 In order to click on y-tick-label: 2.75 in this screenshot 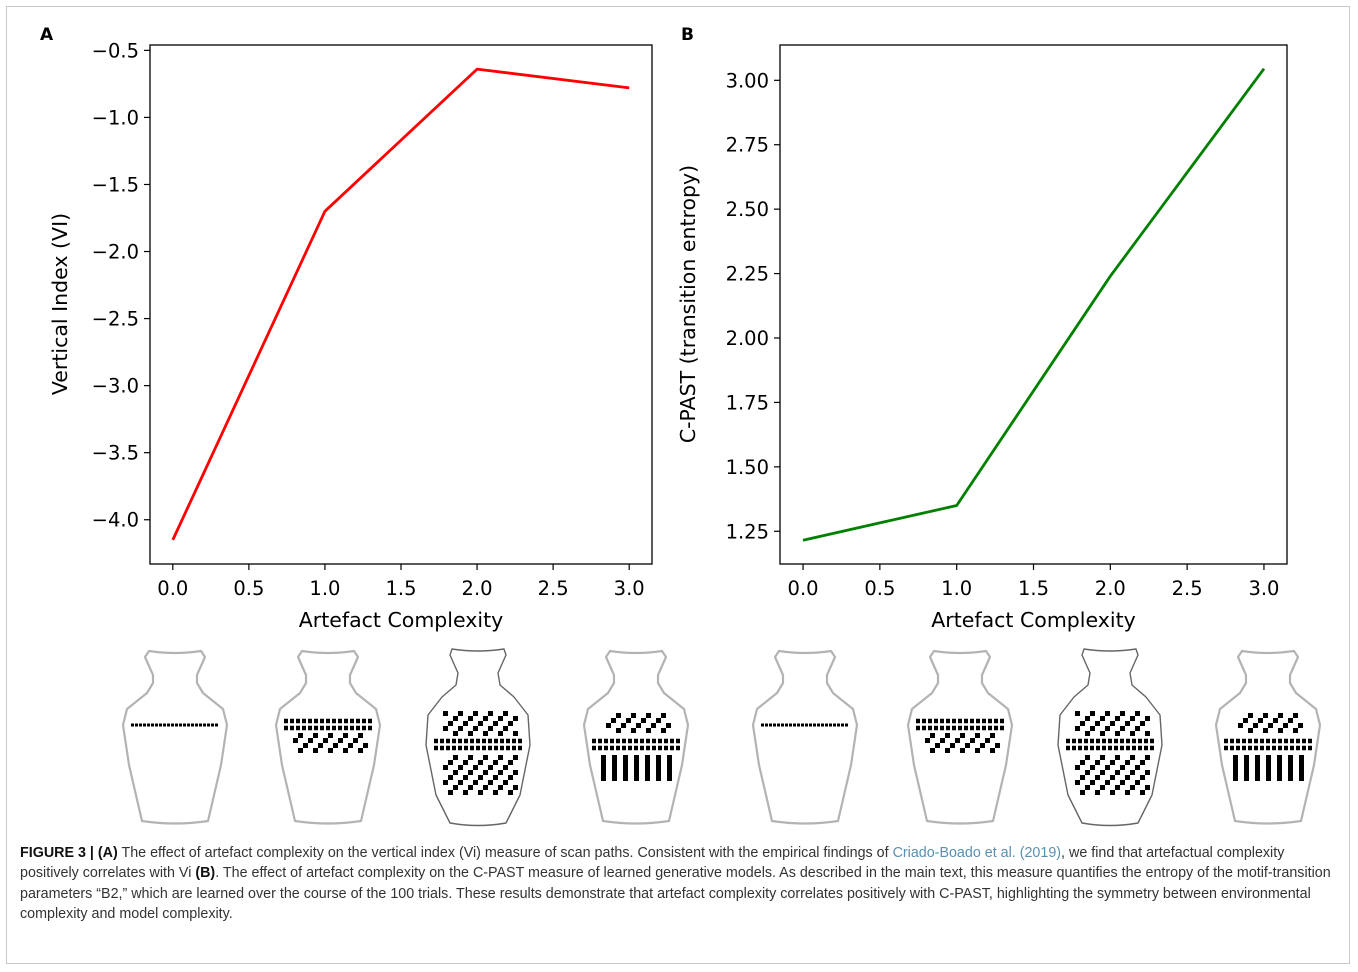, I will do `click(747, 145)`.